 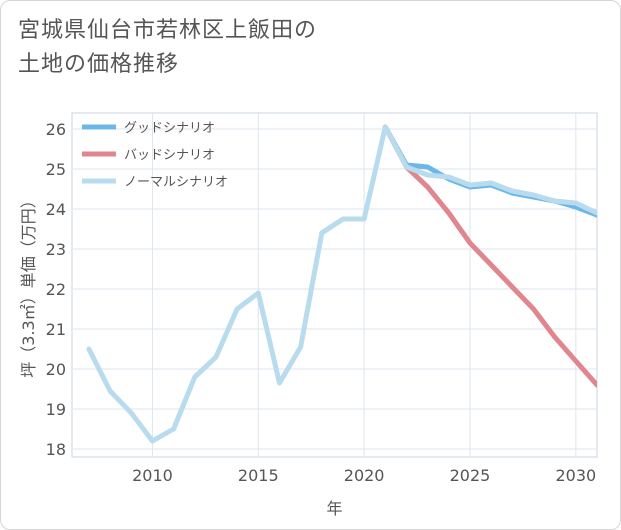 What do you see at coordinates (169, 155) in the screenshot?
I see `legend-label: バッドシナリオ` at bounding box center [169, 155].